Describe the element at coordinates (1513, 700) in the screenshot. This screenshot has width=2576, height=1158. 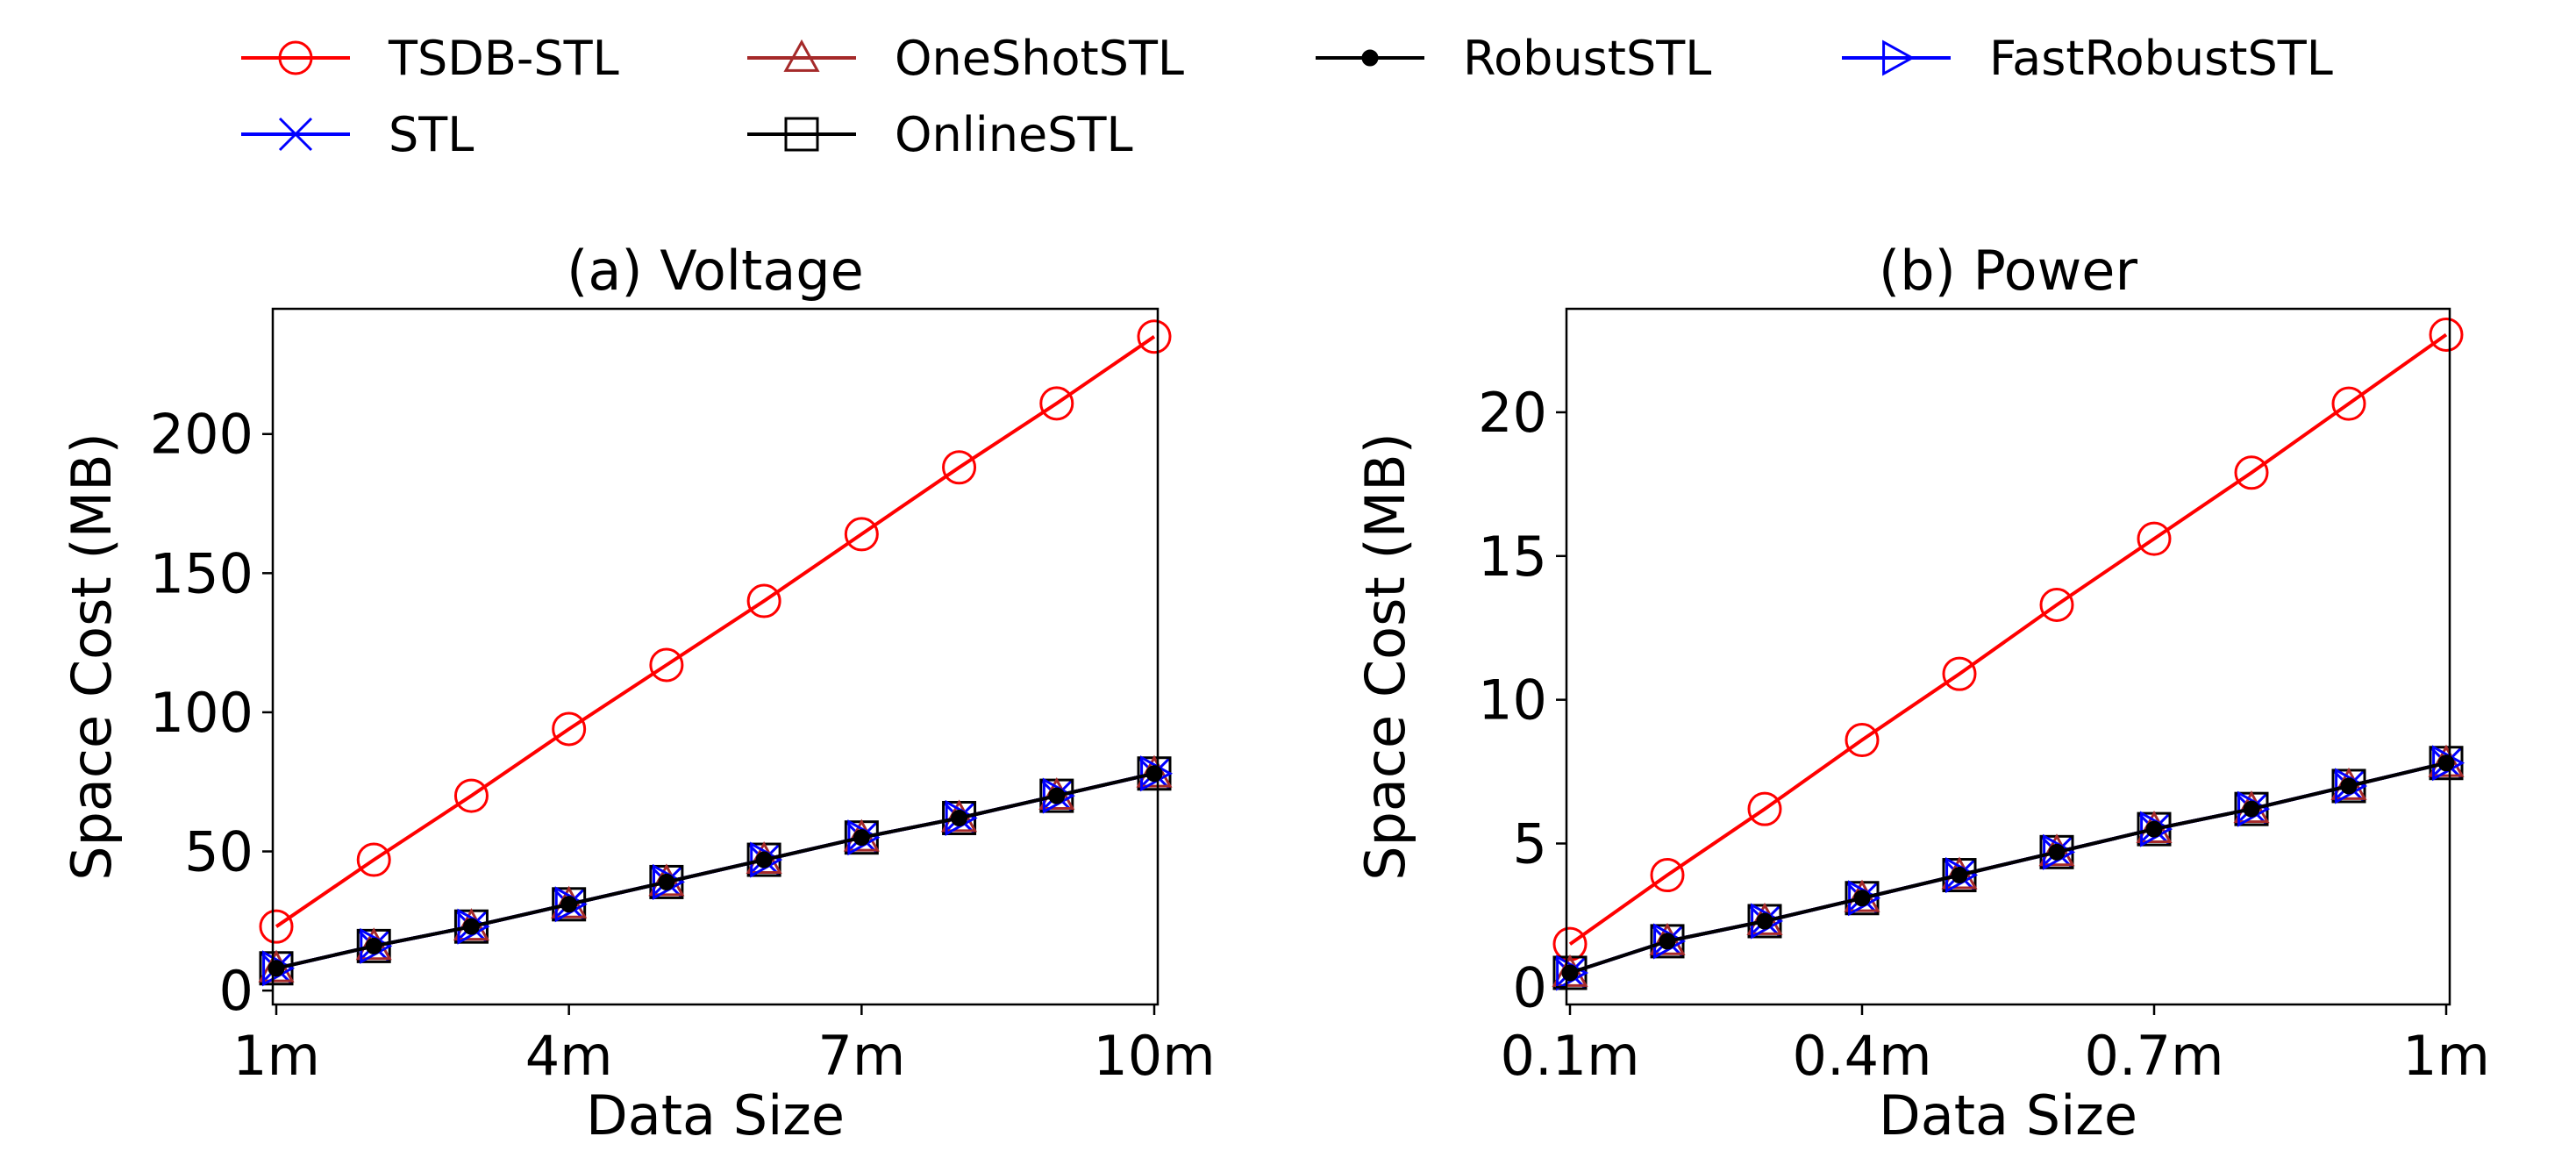
I see `y-tick-label: 10` at that location.